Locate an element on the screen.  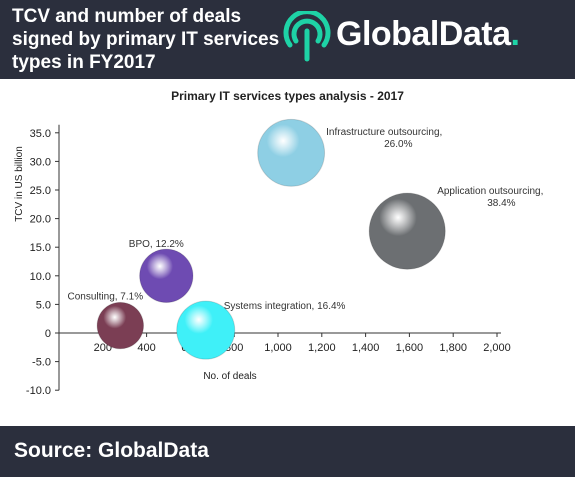
globaldata-logo-icon is located at coordinates (307, 35).